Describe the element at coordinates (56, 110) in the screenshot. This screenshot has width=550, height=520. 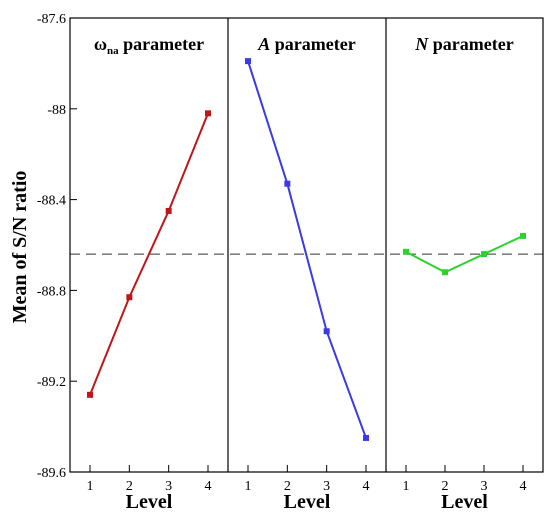
I see `y-tick-label: -88` at that location.